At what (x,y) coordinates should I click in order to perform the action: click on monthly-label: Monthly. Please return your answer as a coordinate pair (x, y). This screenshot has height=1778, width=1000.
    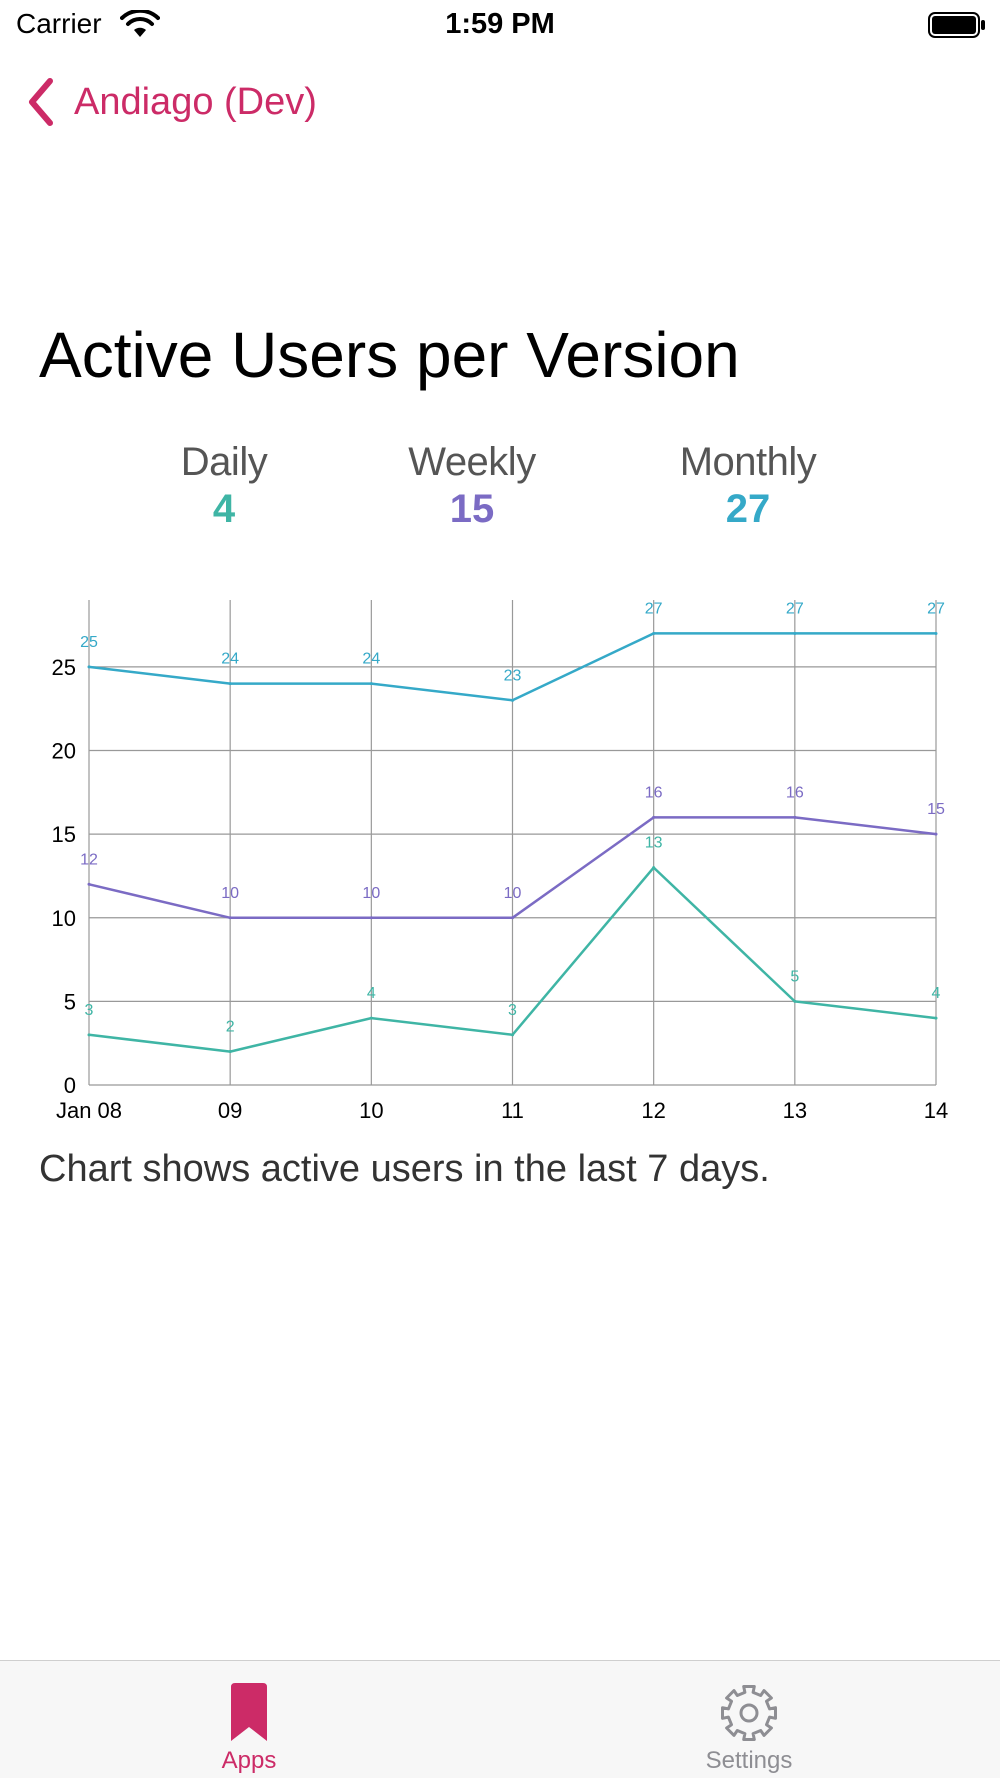
    Looking at the image, I should click on (748, 462).